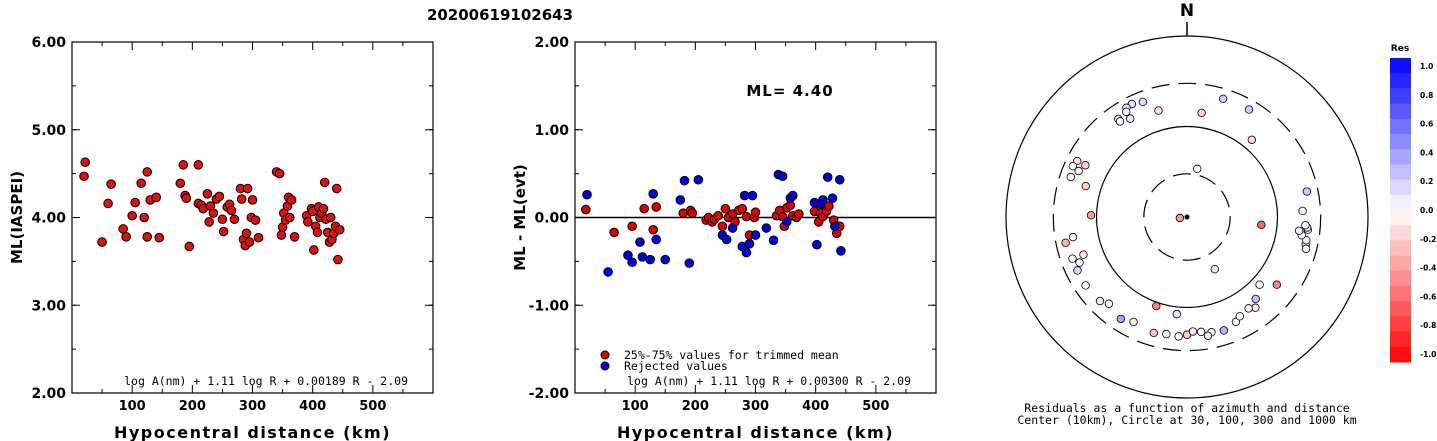  I want to click on colorbar-label: 0.6, so click(1426, 124).